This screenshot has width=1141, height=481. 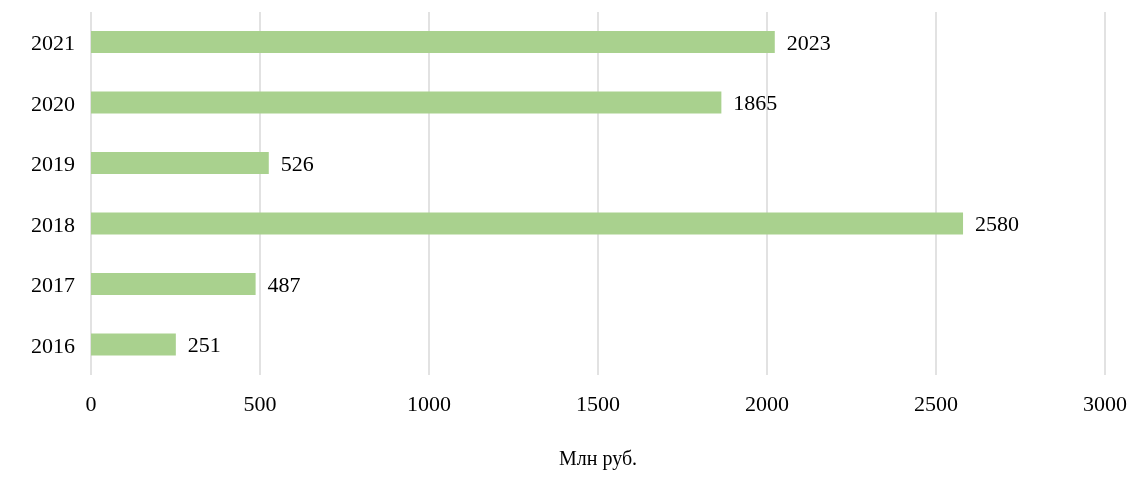 What do you see at coordinates (53, 103) in the screenshot?
I see `y-tick-label: 2020` at bounding box center [53, 103].